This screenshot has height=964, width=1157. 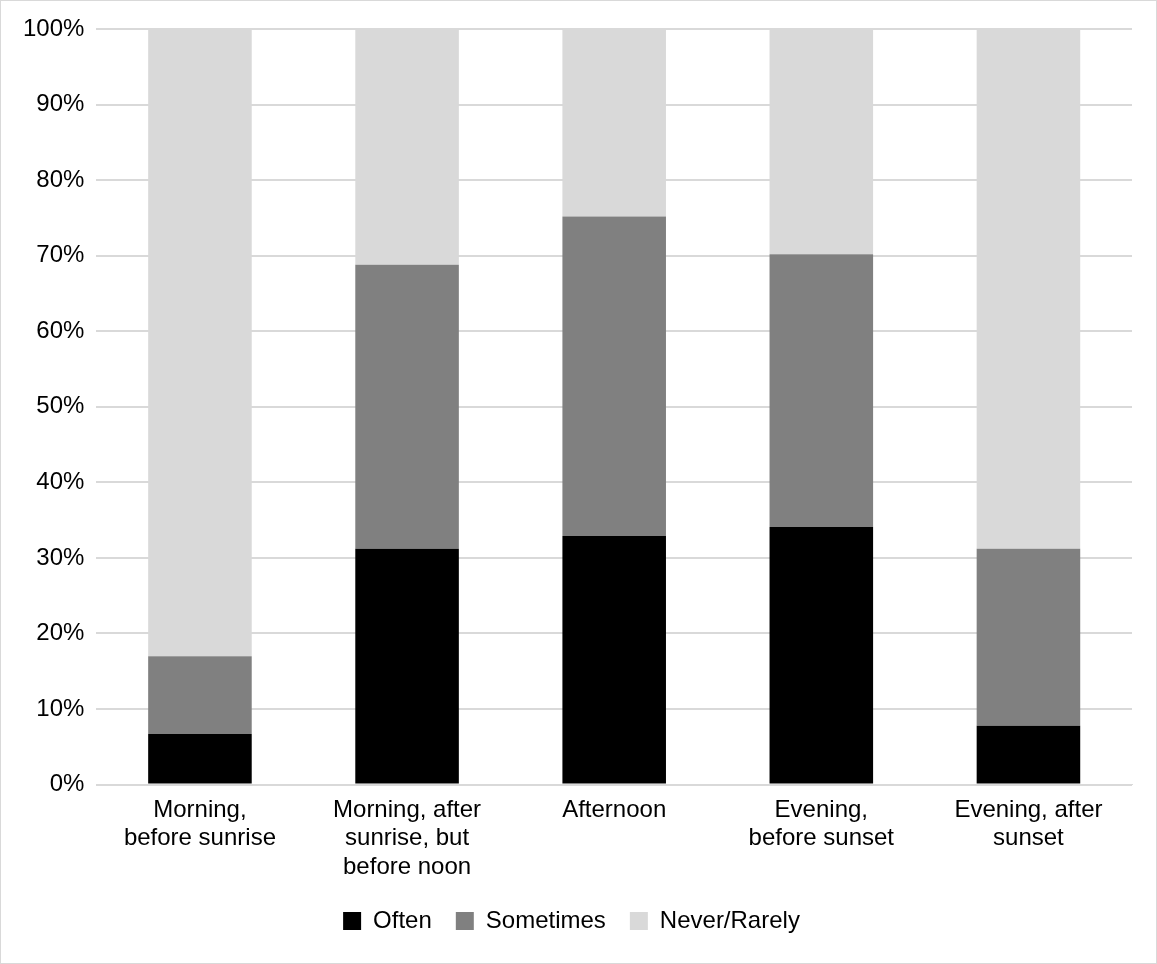 I want to click on y-tick-label: 50%, so click(x=60, y=405).